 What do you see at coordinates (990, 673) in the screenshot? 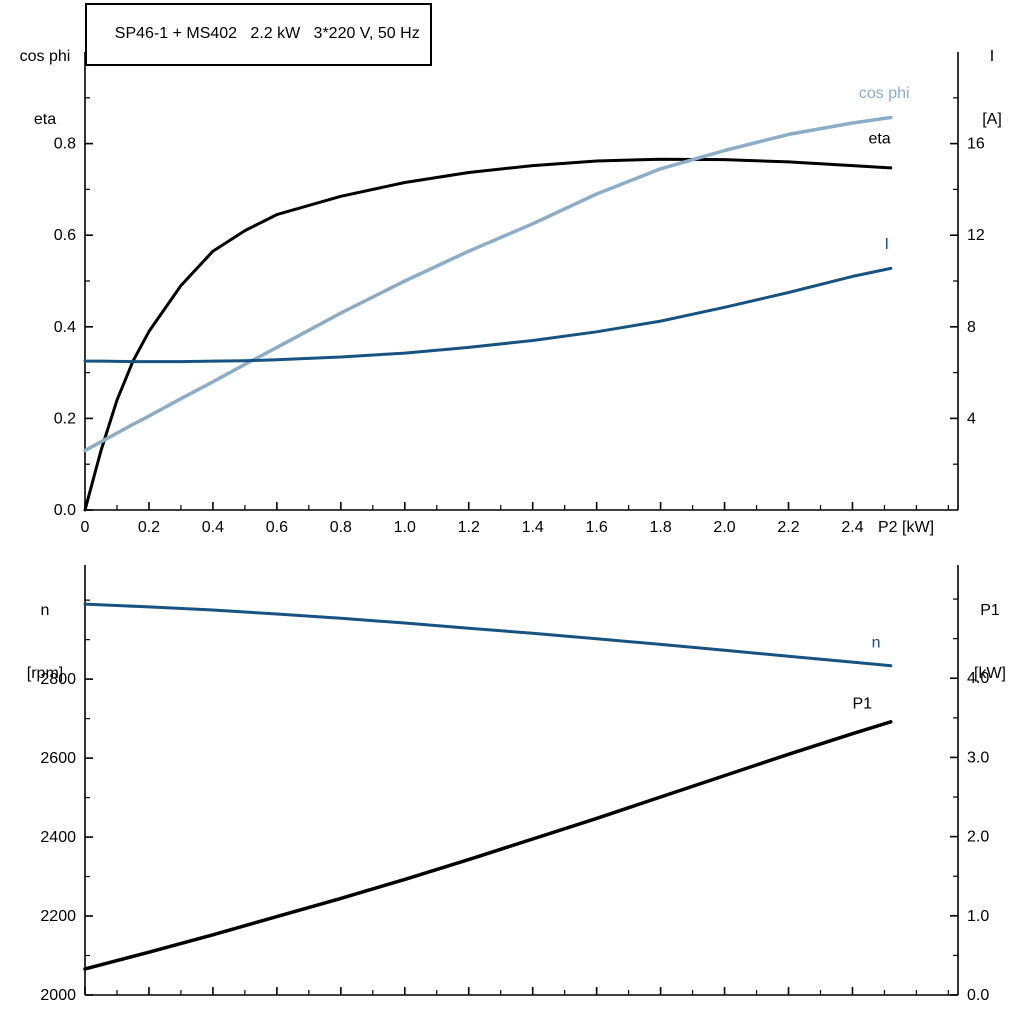
I see `bottom-right-axis-title-line2: [kW]` at bounding box center [990, 673].